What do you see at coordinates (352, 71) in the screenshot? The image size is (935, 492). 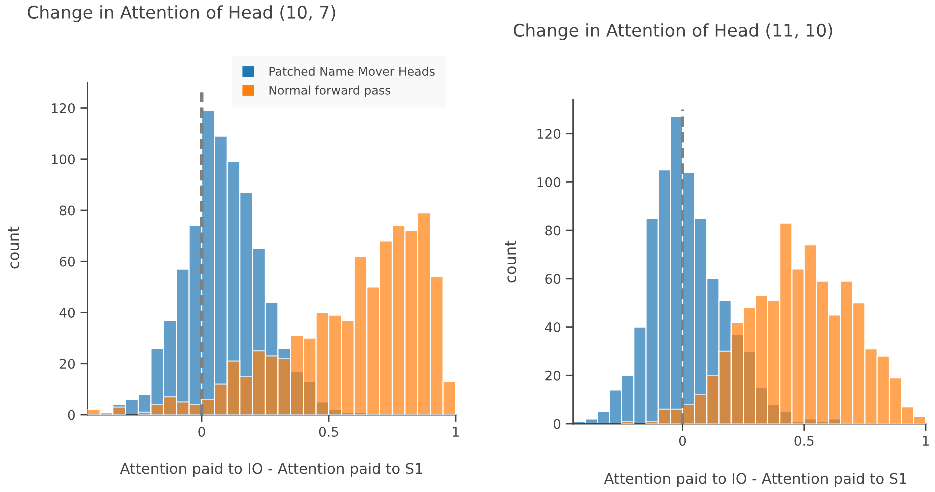 I see `legend-label: Patched Name Mover Heads` at bounding box center [352, 71].